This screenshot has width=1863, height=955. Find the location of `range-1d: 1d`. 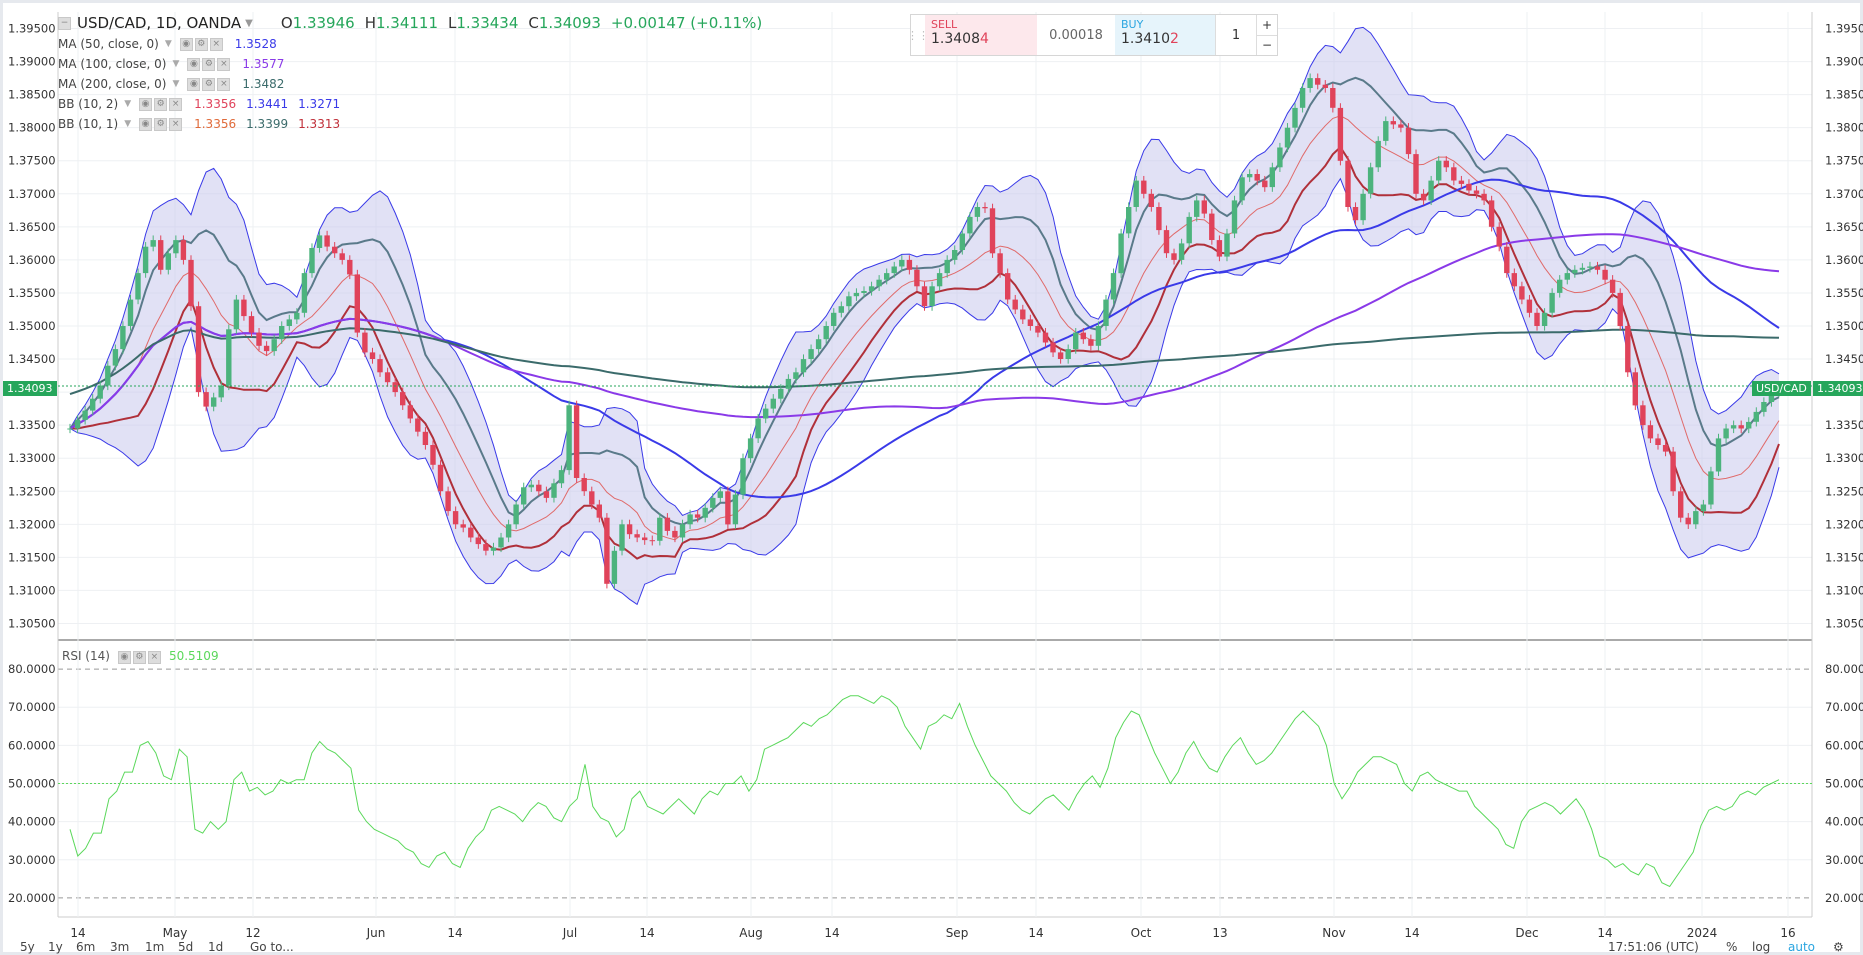

range-1d: 1d is located at coordinates (216, 947).